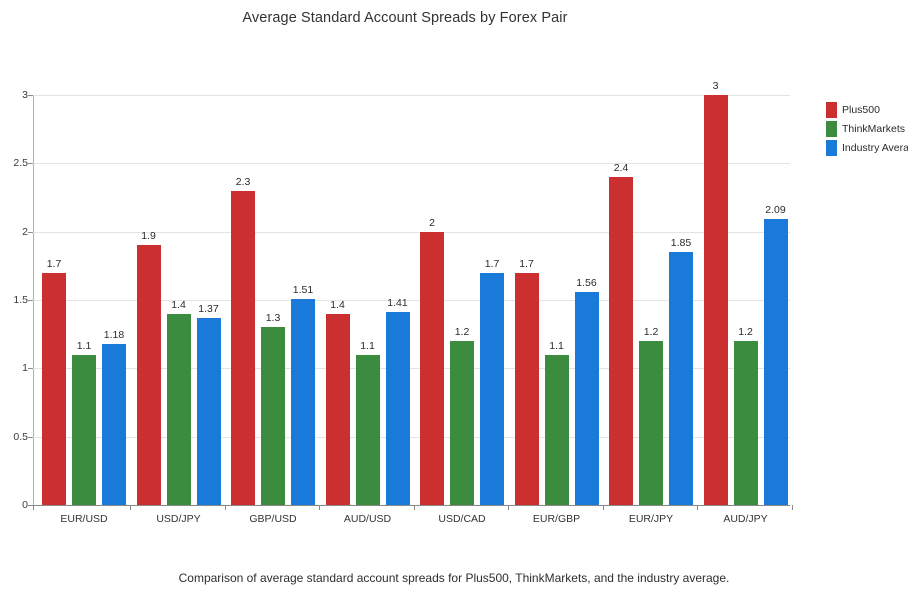 The width and height of the screenshot is (908, 594). I want to click on bar-value-label: 2, so click(432, 222).